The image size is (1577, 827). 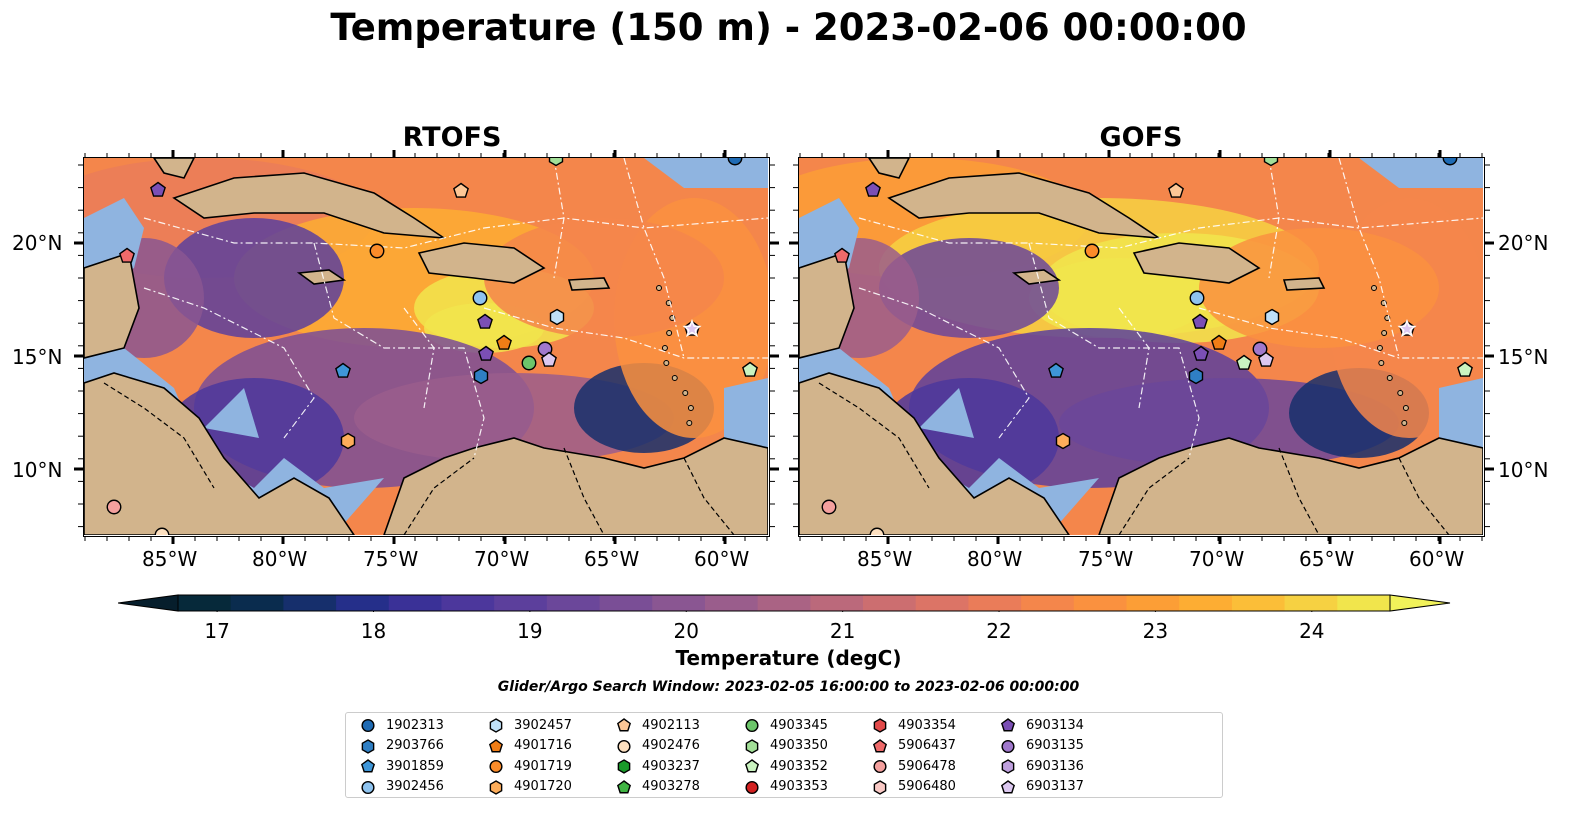 What do you see at coordinates (658, 746) in the screenshot?
I see `legend-item-4902476: 4902476` at bounding box center [658, 746].